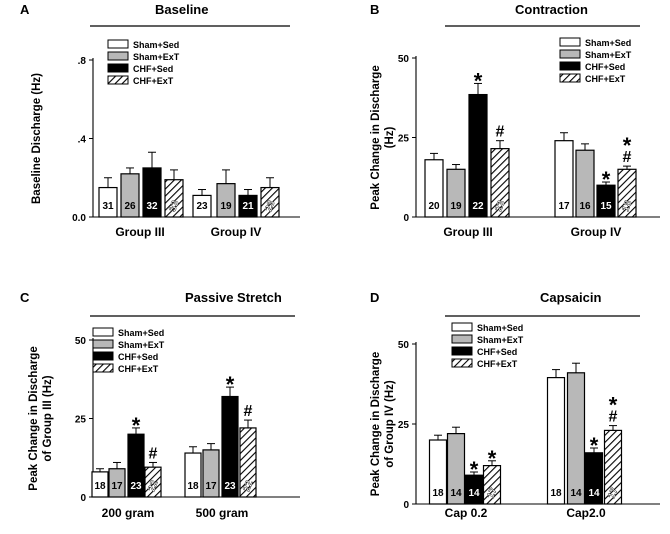  What do you see at coordinates (130, 206) in the screenshot?
I see `bar-n-label: 26` at bounding box center [130, 206].